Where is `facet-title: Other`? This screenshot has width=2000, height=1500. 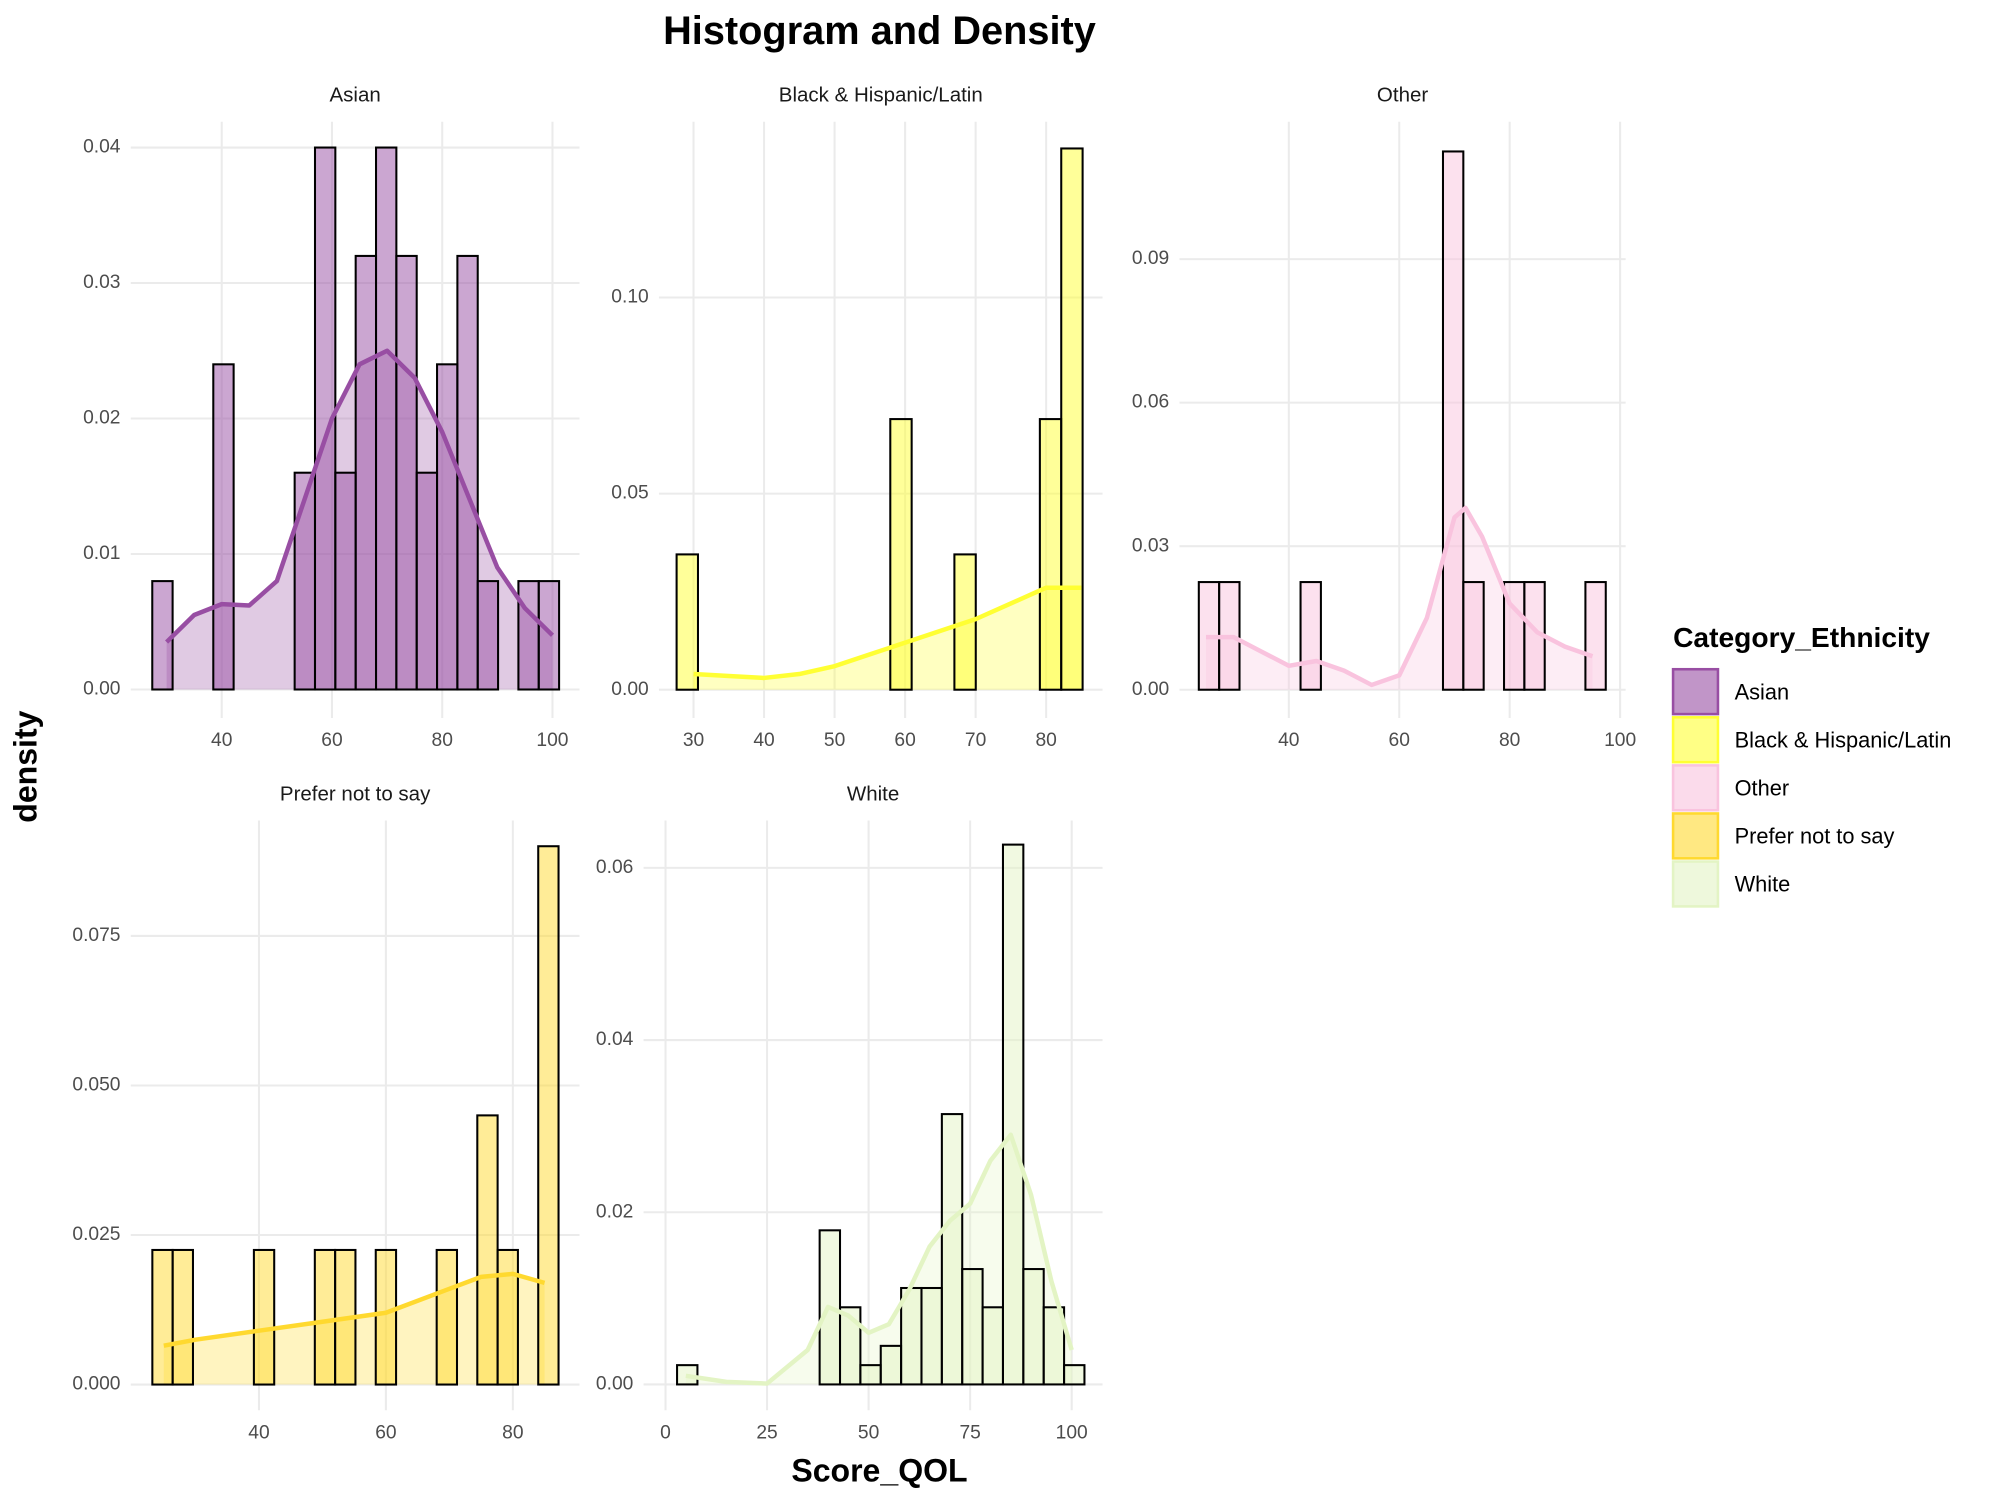
facet-title: Other is located at coordinates (1402, 95).